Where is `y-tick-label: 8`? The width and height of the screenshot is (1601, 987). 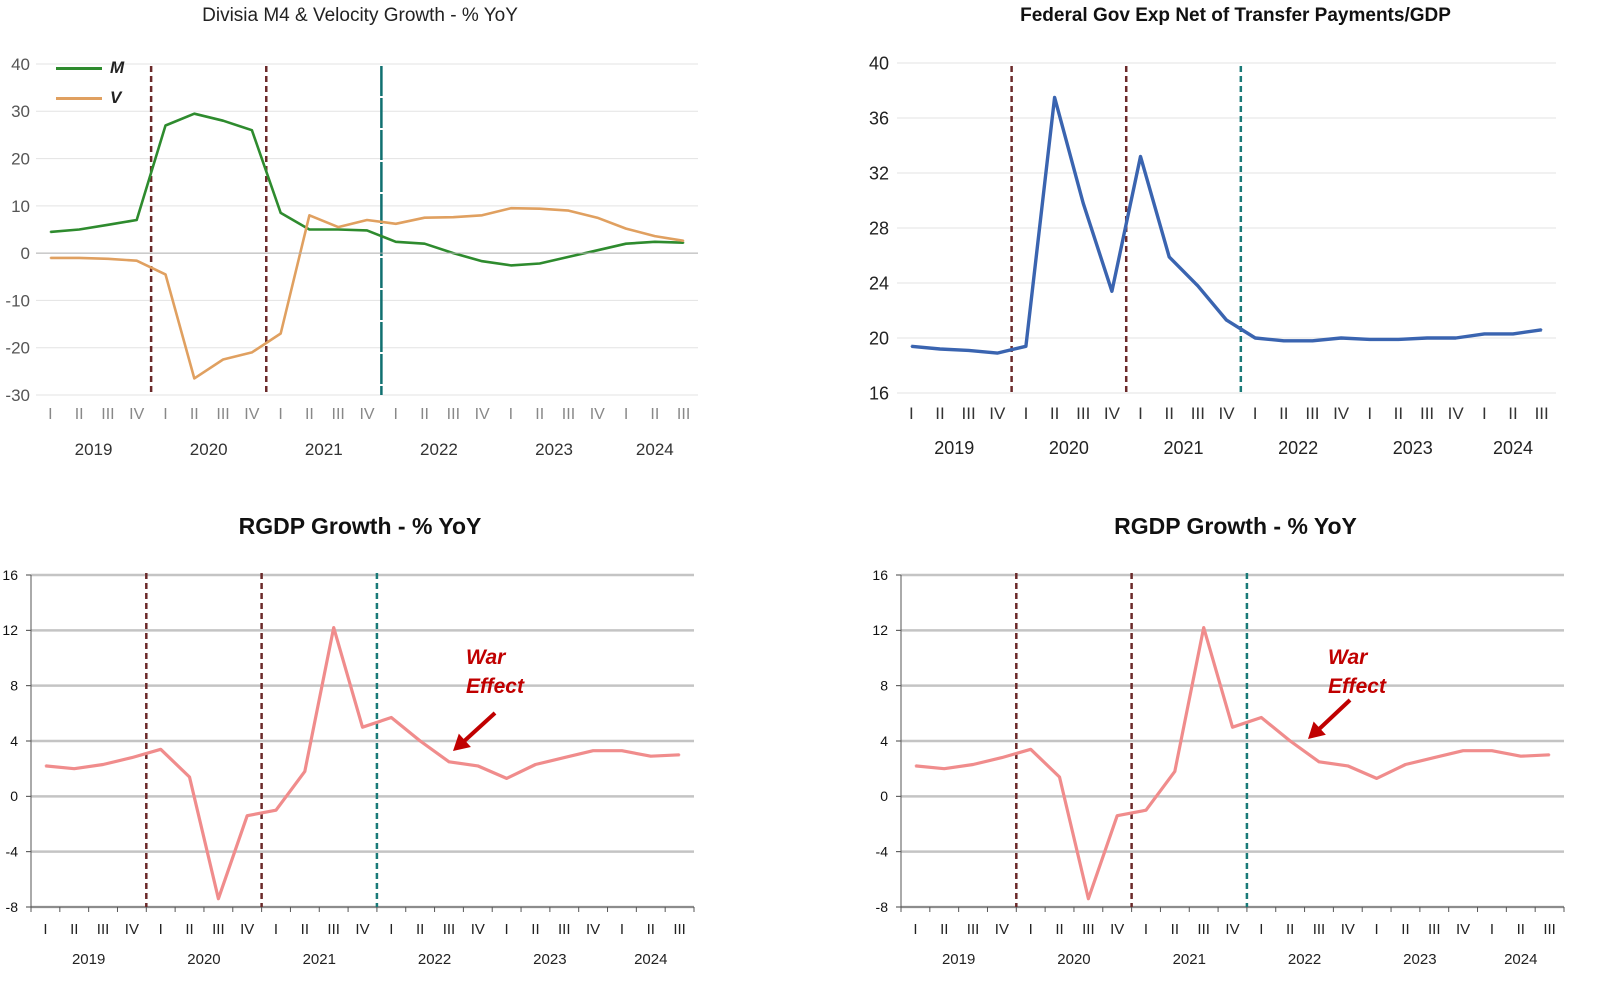
y-tick-label: 8 is located at coordinates (14, 686).